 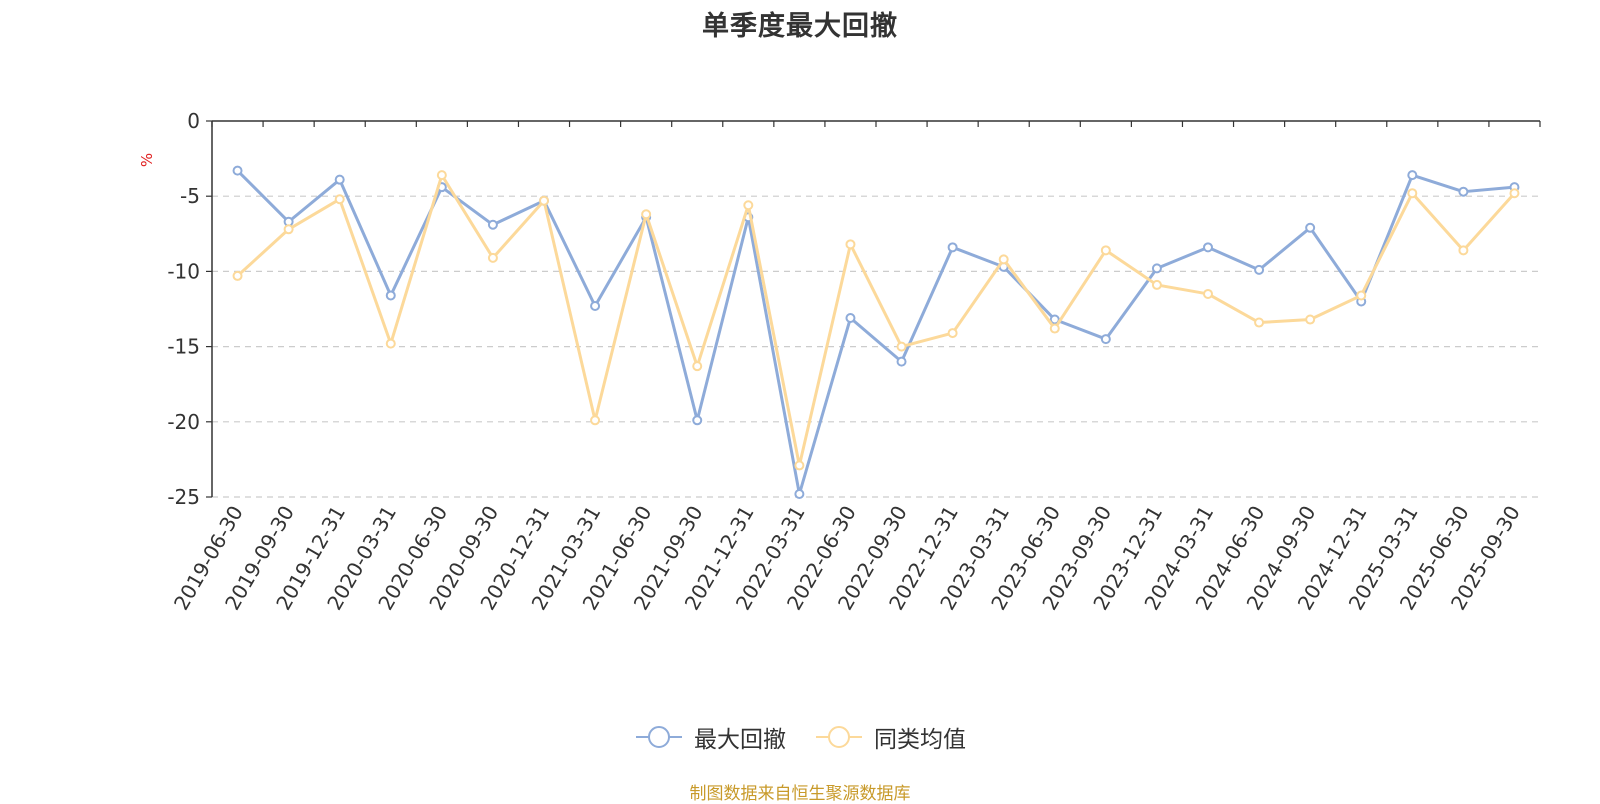 What do you see at coordinates (800, 26) in the screenshot?
I see `chart-title: 单季度最大回撤` at bounding box center [800, 26].